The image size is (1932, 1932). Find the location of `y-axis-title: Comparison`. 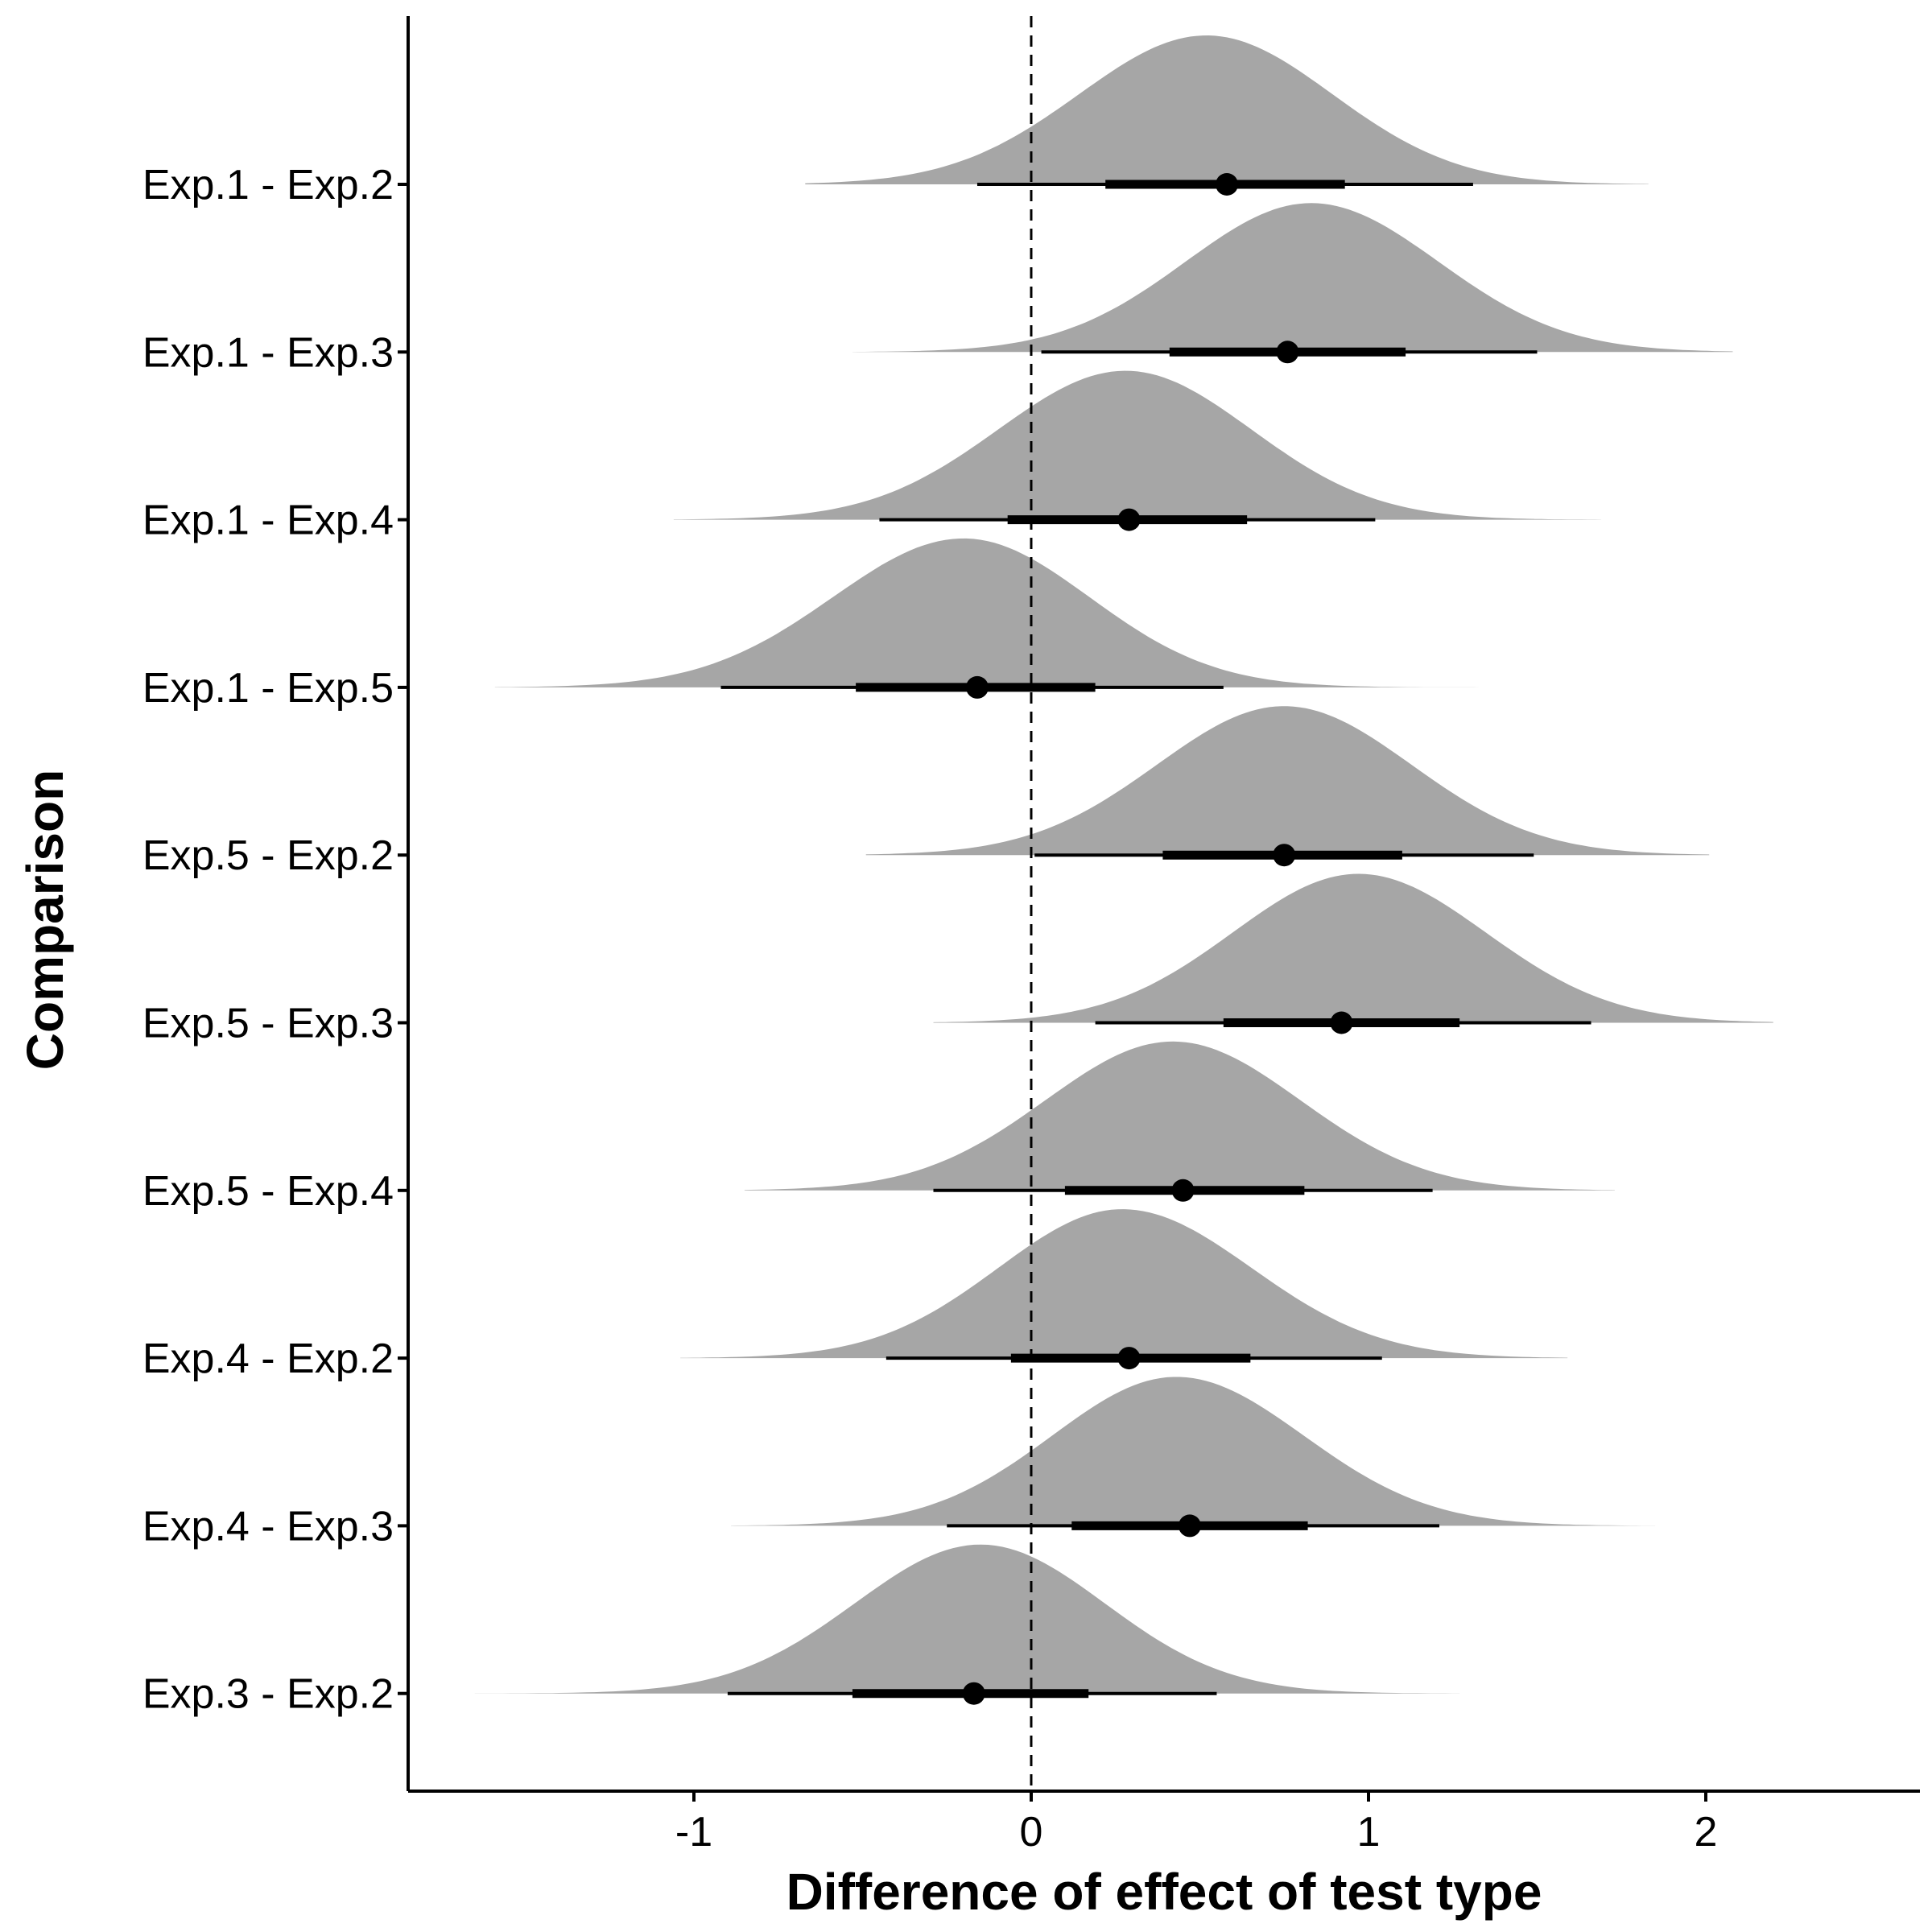

y-axis-title: Comparison is located at coordinates (45, 920).